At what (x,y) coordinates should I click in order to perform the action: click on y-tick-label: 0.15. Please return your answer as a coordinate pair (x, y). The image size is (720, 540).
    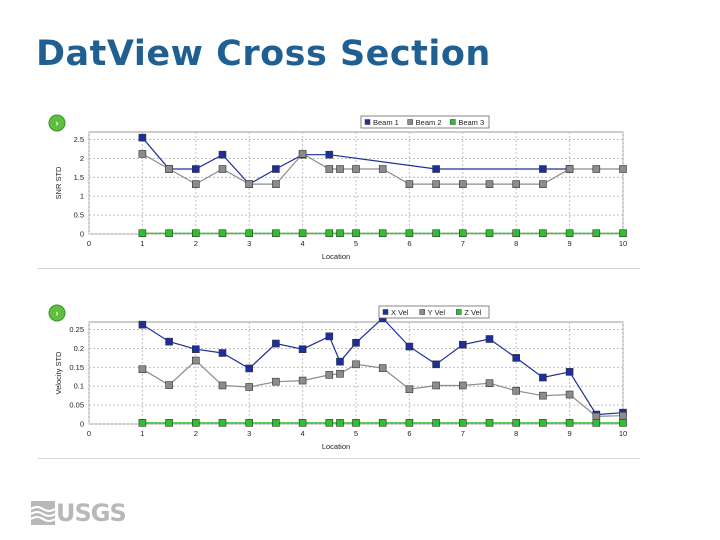
    Looking at the image, I should click on (76, 367).